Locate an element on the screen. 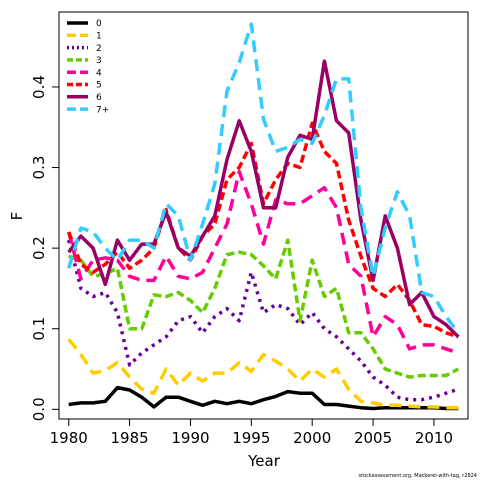 This screenshot has height=480, width=480. legend-label: 0 is located at coordinates (99, 24).